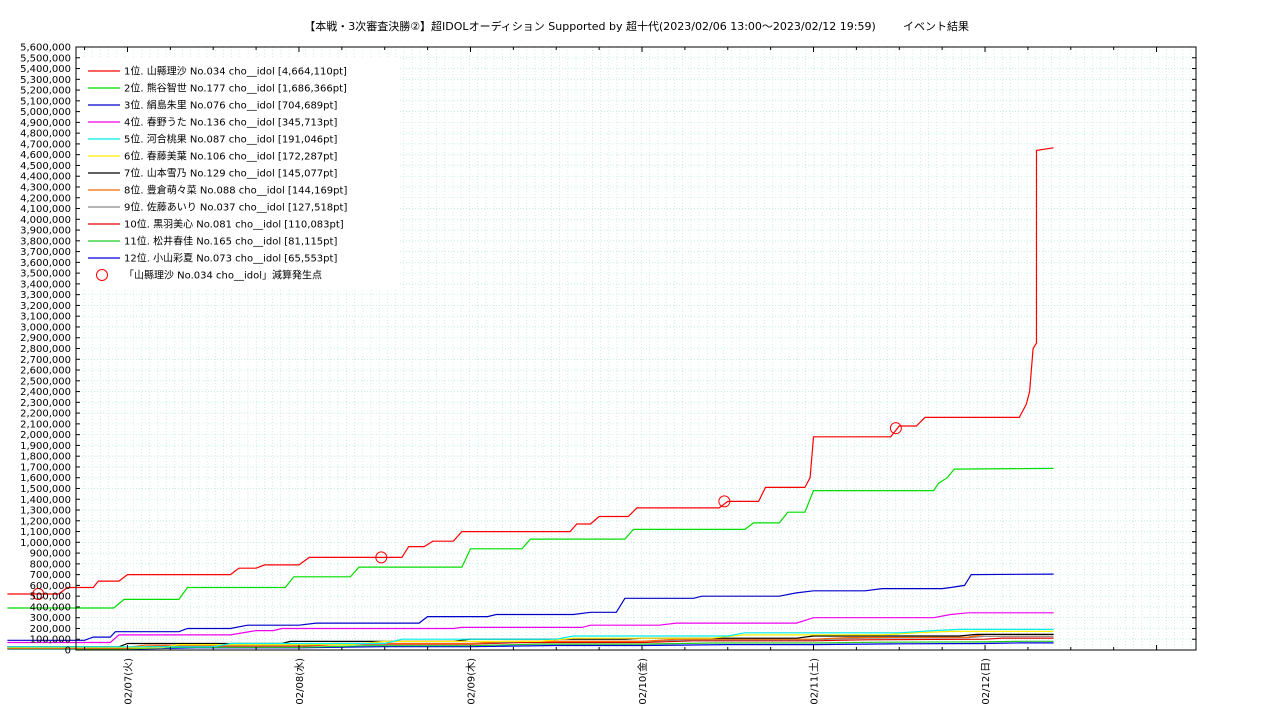  What do you see at coordinates (45, 457) in the screenshot?
I see `y-tick-label: 1,800,000` at bounding box center [45, 457].